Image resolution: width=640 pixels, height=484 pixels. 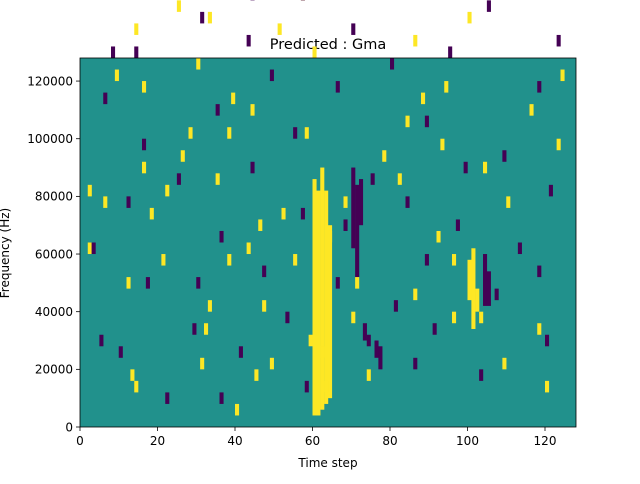 What do you see at coordinates (69, 427) in the screenshot?
I see `y-tick-label: 0` at bounding box center [69, 427].